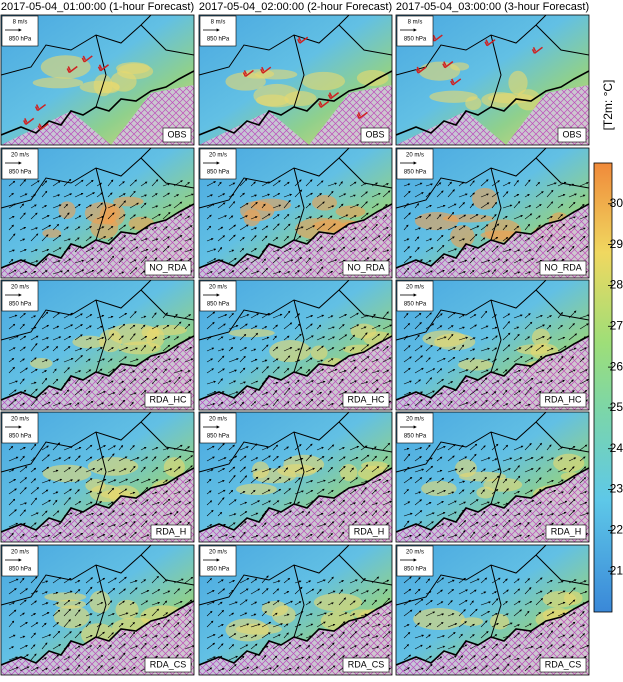  What do you see at coordinates (218, 40) in the screenshot?
I see `ref-level: 850 hPa` at bounding box center [218, 40].